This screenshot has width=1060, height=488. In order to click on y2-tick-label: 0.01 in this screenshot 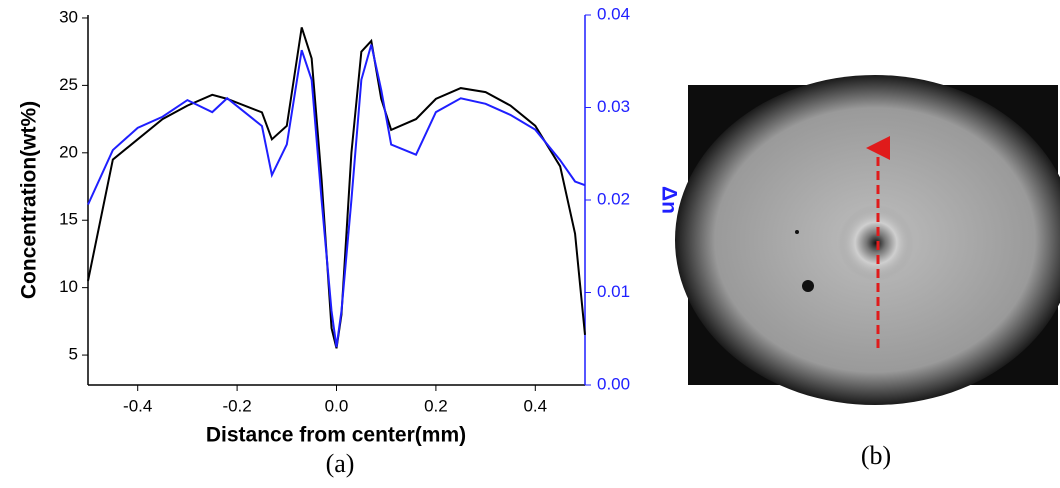, I will do `click(613, 291)`.